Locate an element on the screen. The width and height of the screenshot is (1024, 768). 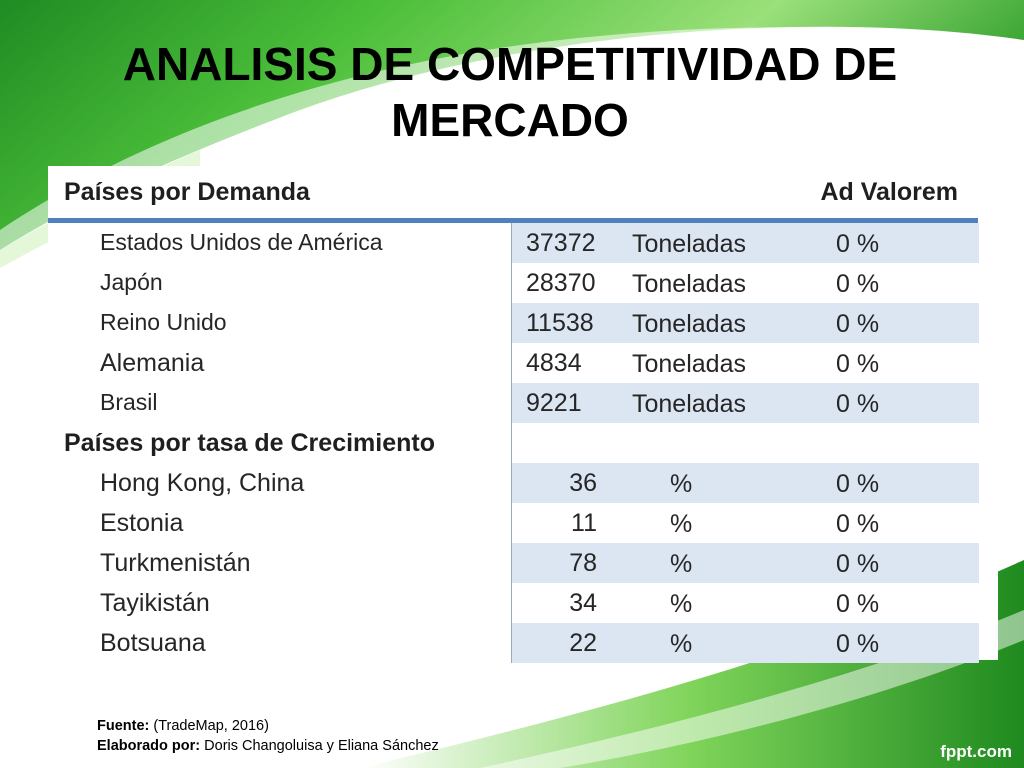
table-row: Japón 28370 Toneladas 0 % is located at coordinates (513, 283).